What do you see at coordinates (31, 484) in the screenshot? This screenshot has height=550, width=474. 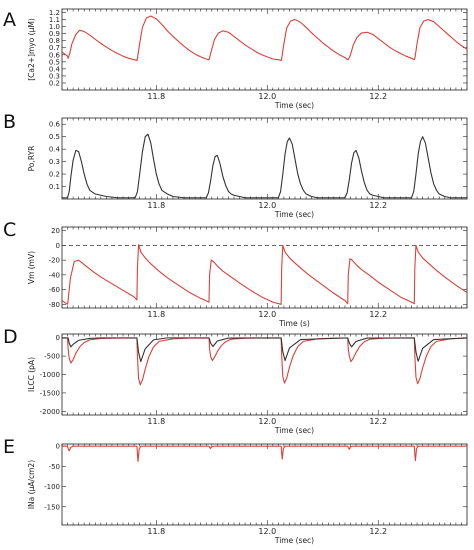 I see `y-axis-label: INa (μA/cm2)` at bounding box center [31, 484].